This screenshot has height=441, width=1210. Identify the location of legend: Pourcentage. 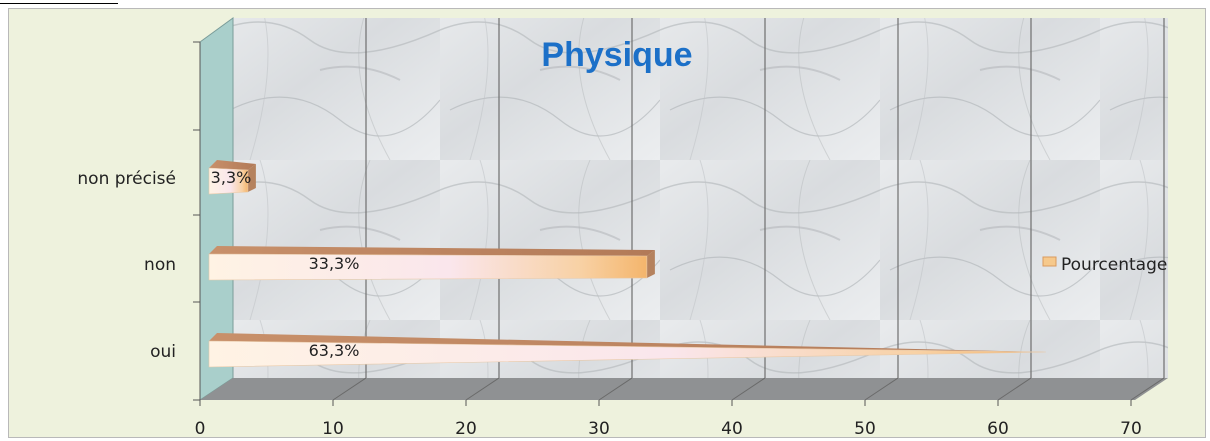
(1104, 265).